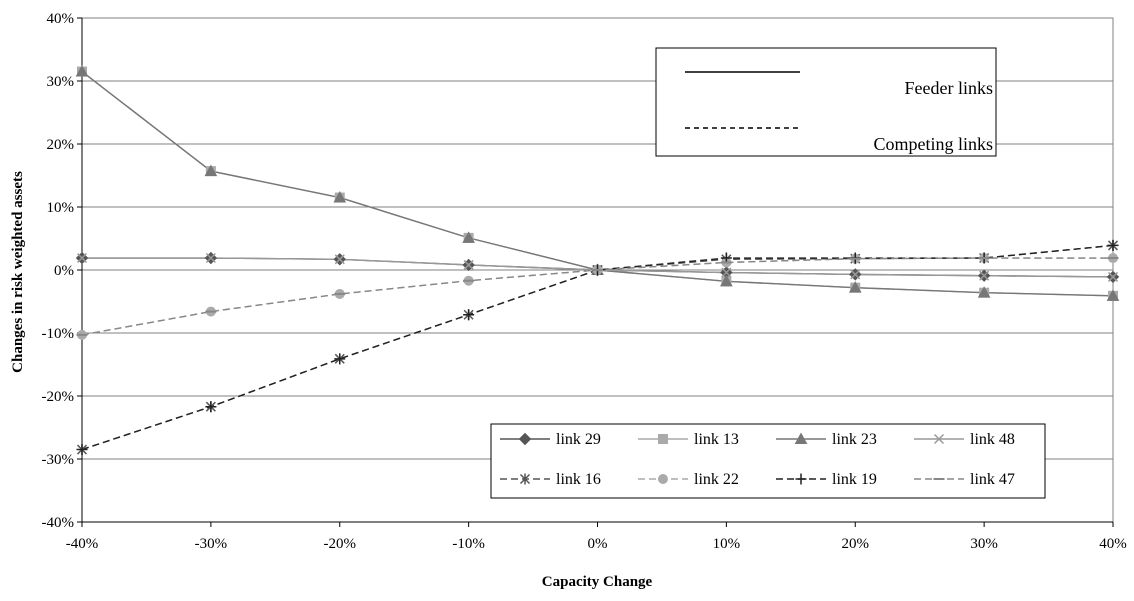 The height and width of the screenshot is (601, 1134). Describe the element at coordinates (949, 88) in the screenshot. I see `style-legend-label: Feeder links` at that location.